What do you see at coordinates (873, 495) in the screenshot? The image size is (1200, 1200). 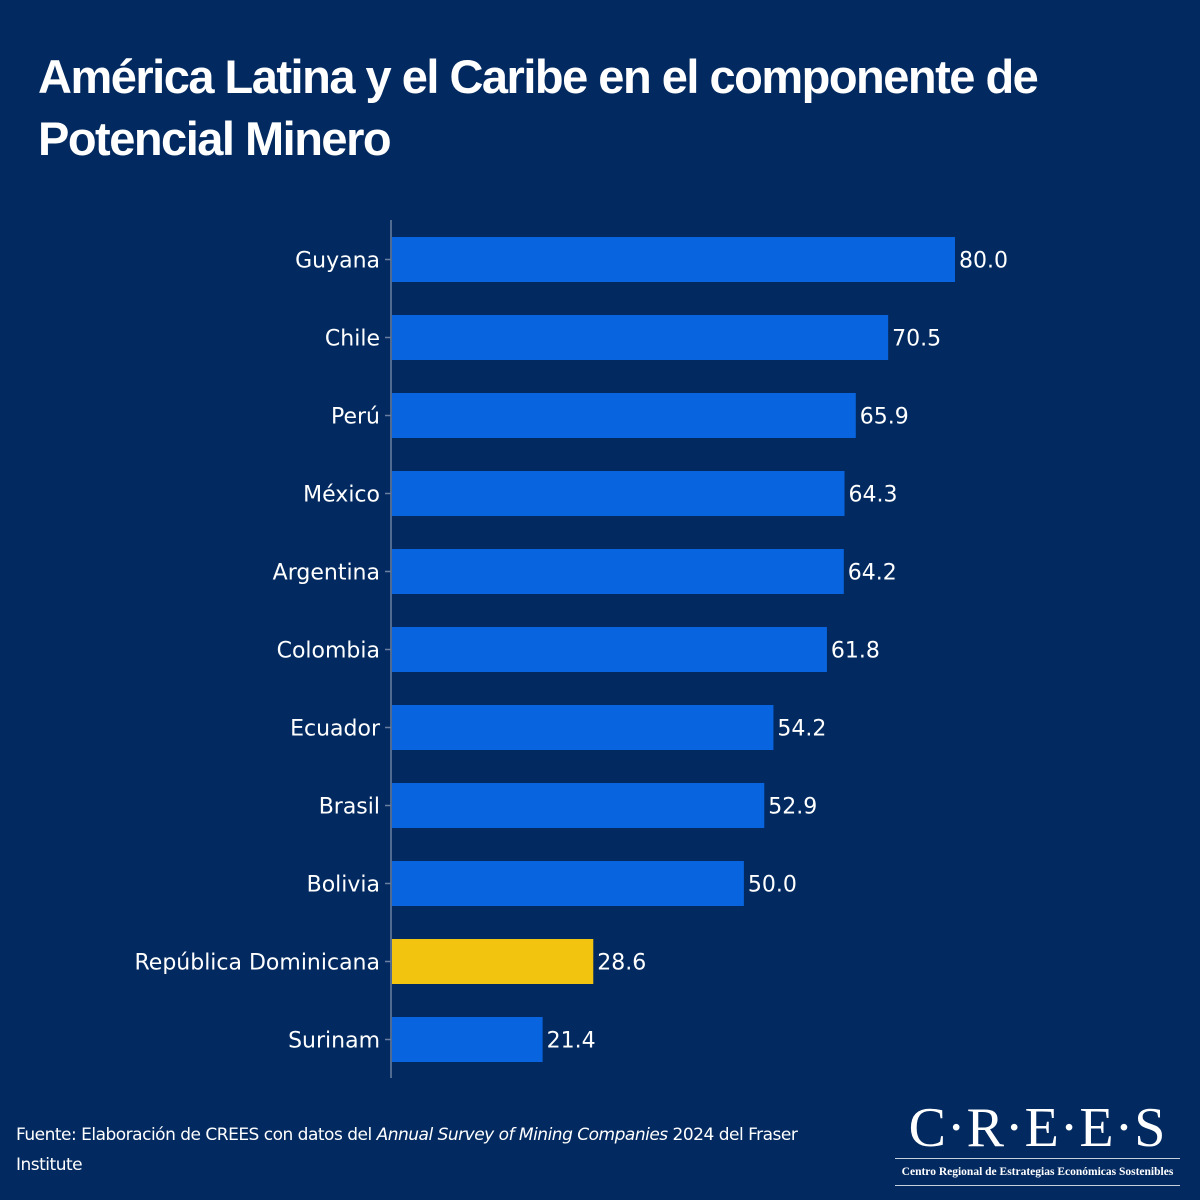 I see `value-label: 64.3` at bounding box center [873, 495].